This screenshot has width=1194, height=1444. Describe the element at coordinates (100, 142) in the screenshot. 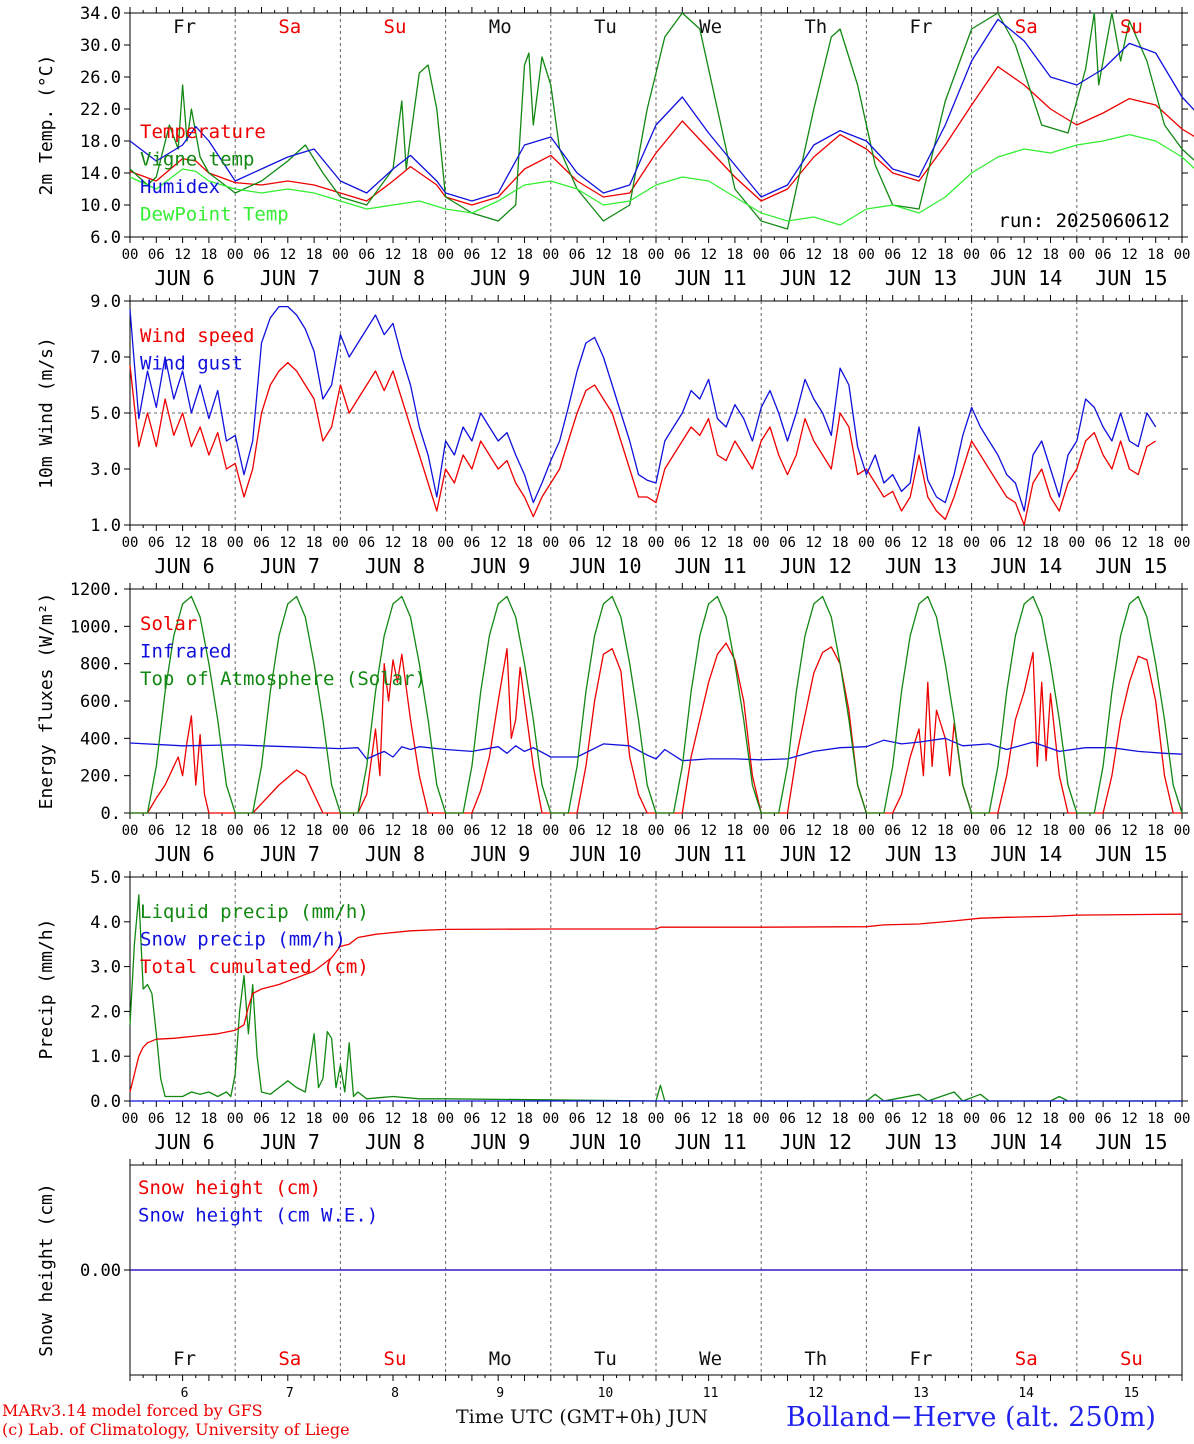

I see `y-tick-label: 18.0` at that location.